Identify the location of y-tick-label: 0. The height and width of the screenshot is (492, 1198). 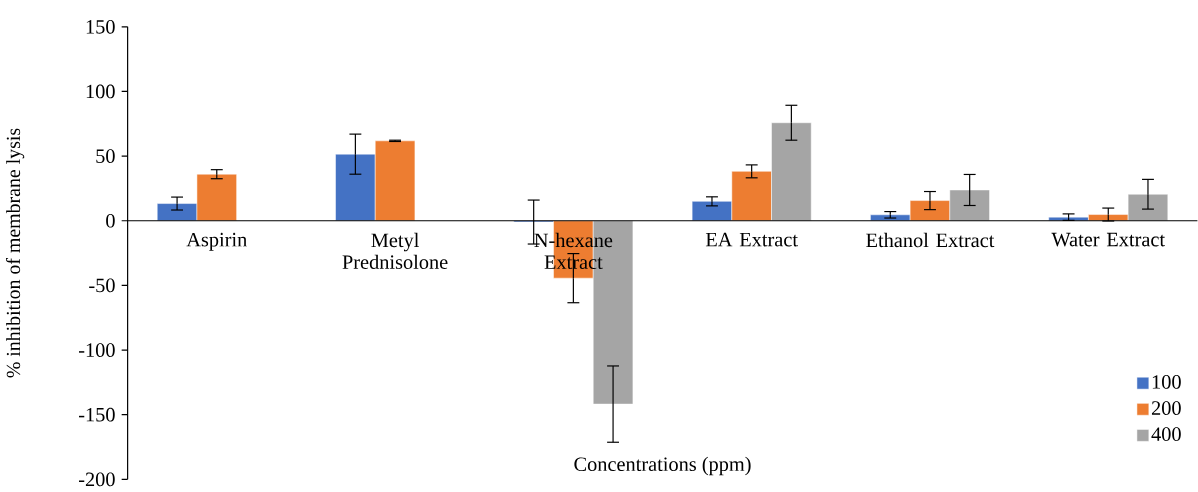
(110, 220).